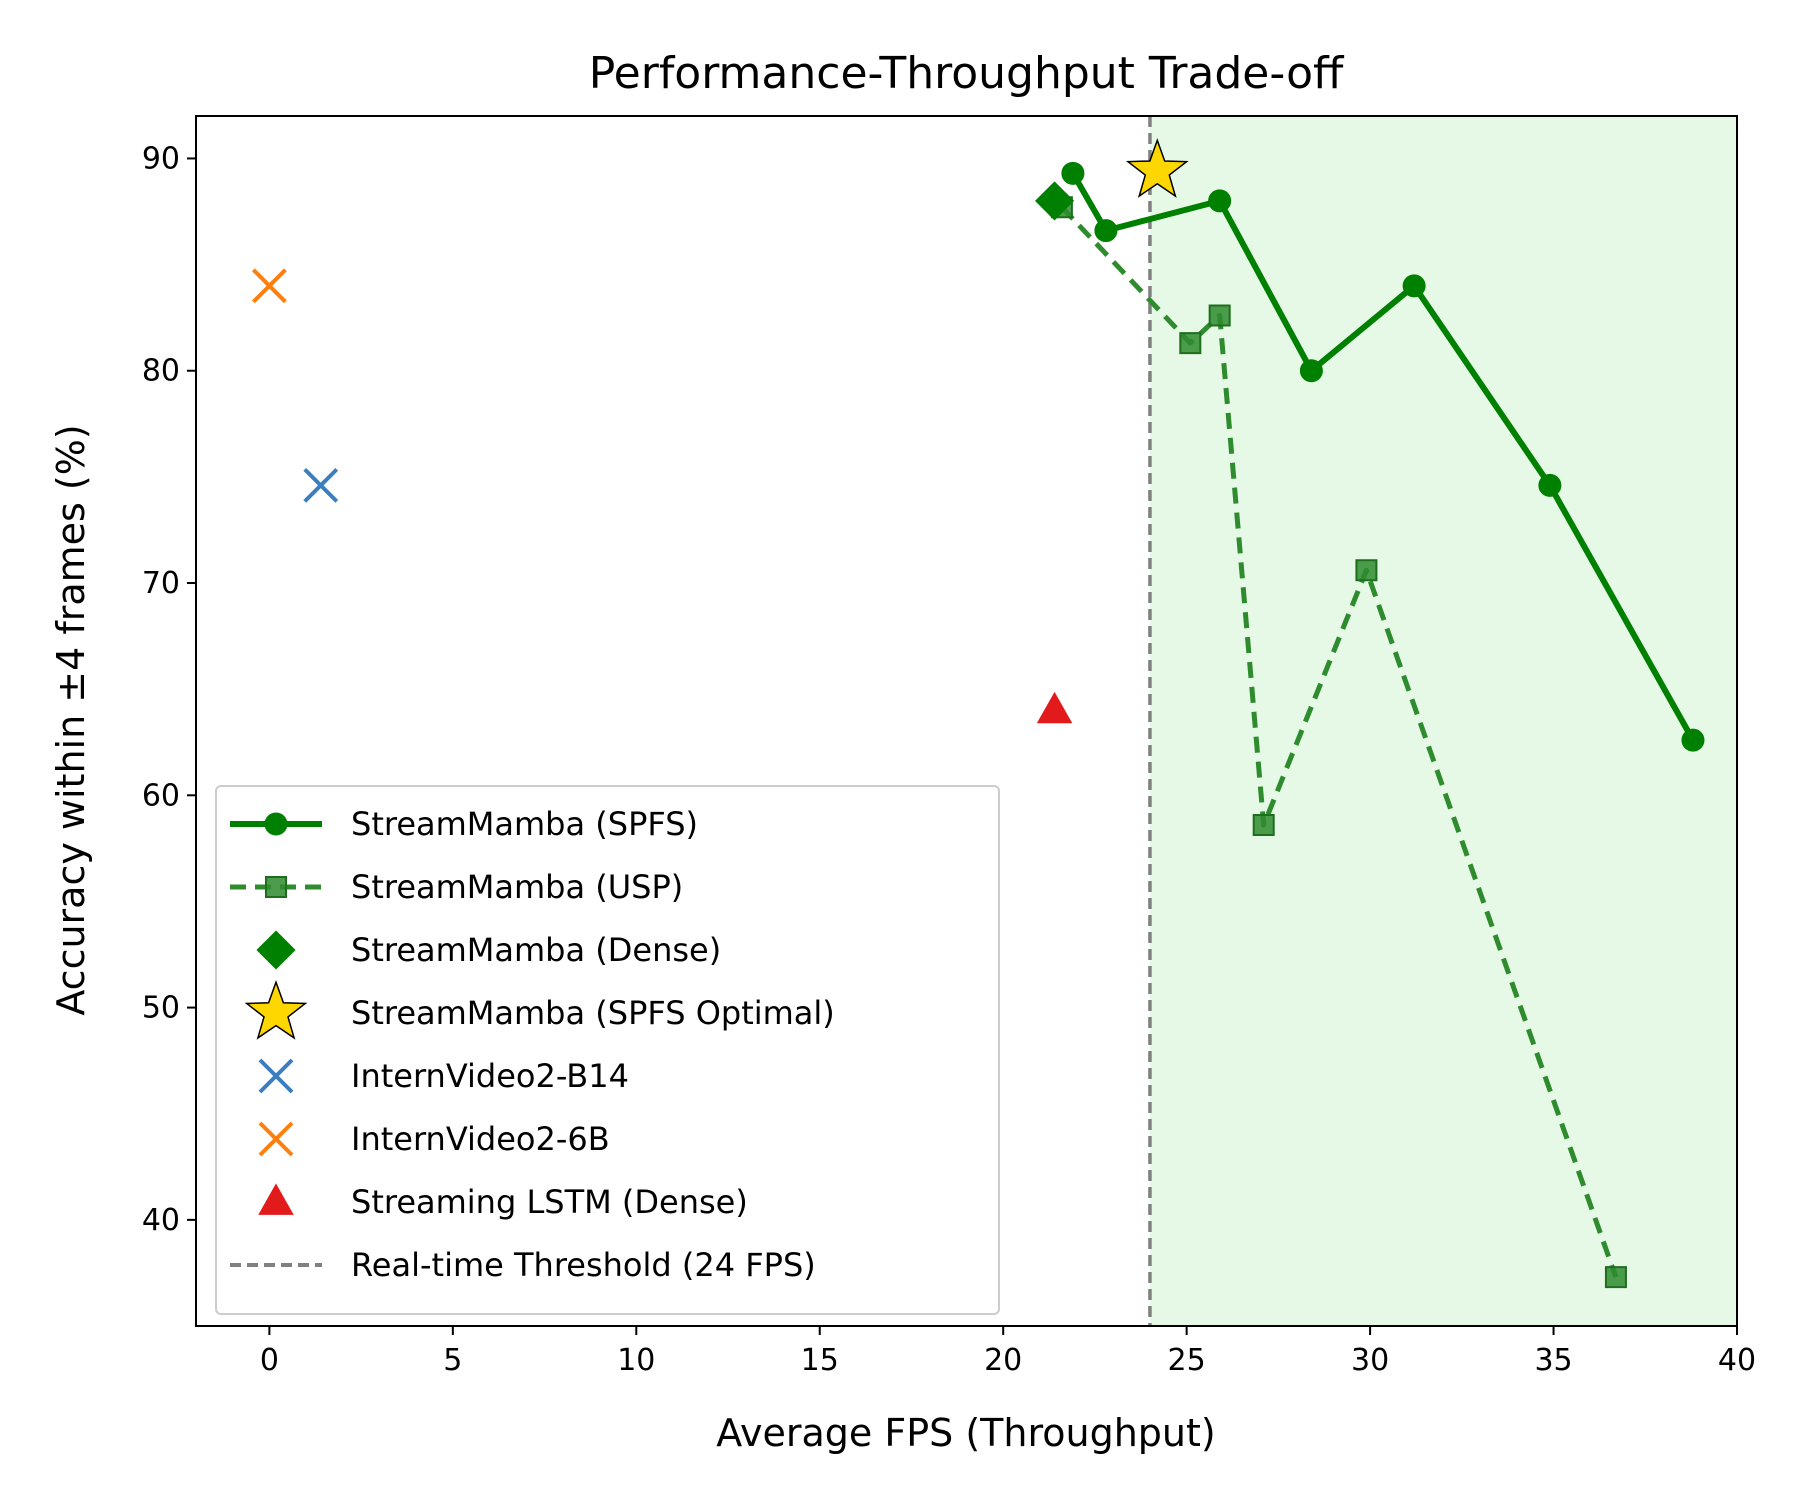 The image size is (1800, 1500). Describe the element at coordinates (269, 1360) in the screenshot. I see `x-tick-label: 0` at that location.